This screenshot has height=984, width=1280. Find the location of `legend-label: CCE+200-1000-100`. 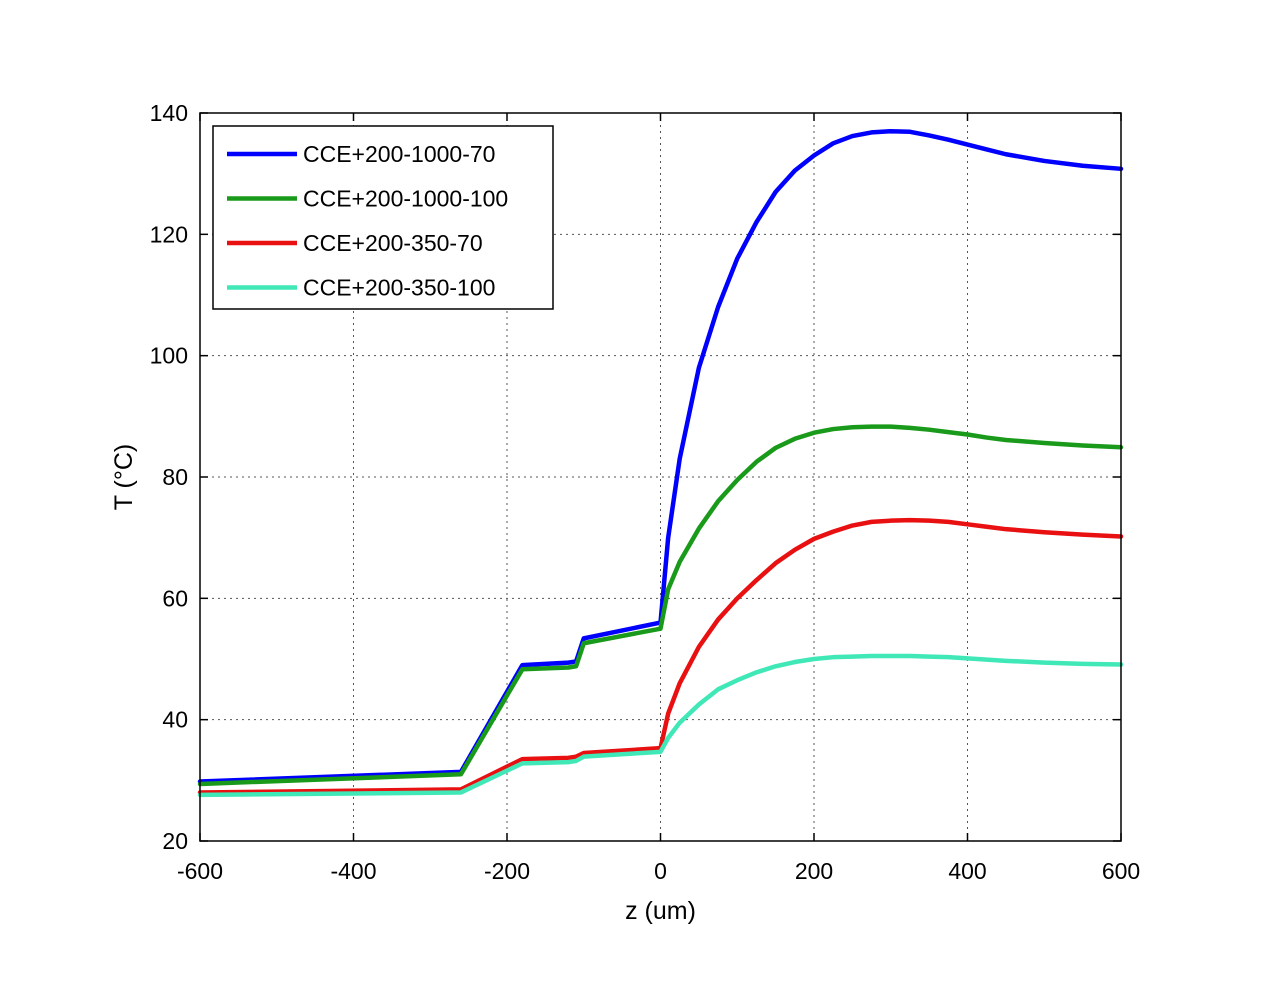

legend-label: CCE+200-1000-100 is located at coordinates (405, 199).